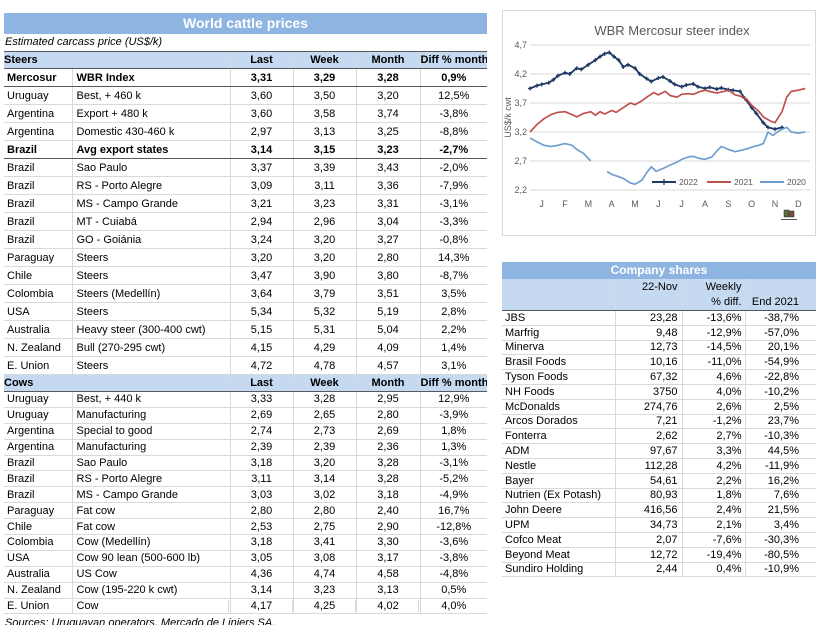 The image size is (818, 625). I want to click on company-row: Beyond Meat 12,72 -19,4% -80,5%, so click(659, 555).